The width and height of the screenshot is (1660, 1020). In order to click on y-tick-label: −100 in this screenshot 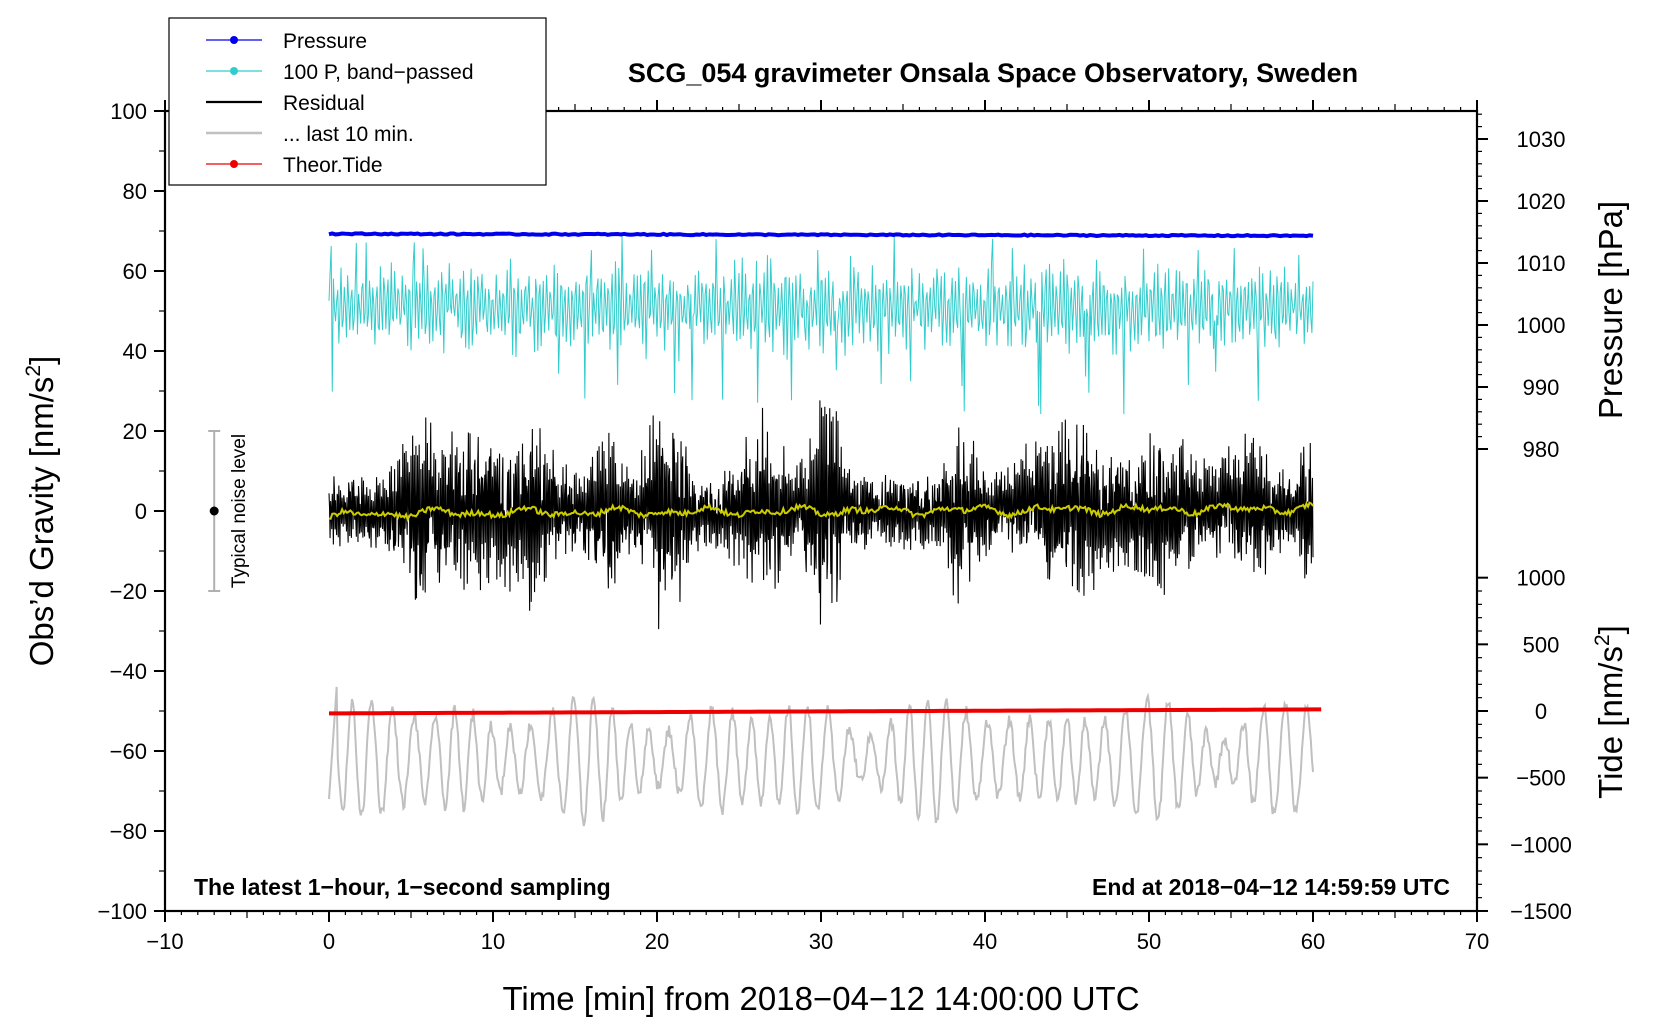, I will do `click(122, 911)`.